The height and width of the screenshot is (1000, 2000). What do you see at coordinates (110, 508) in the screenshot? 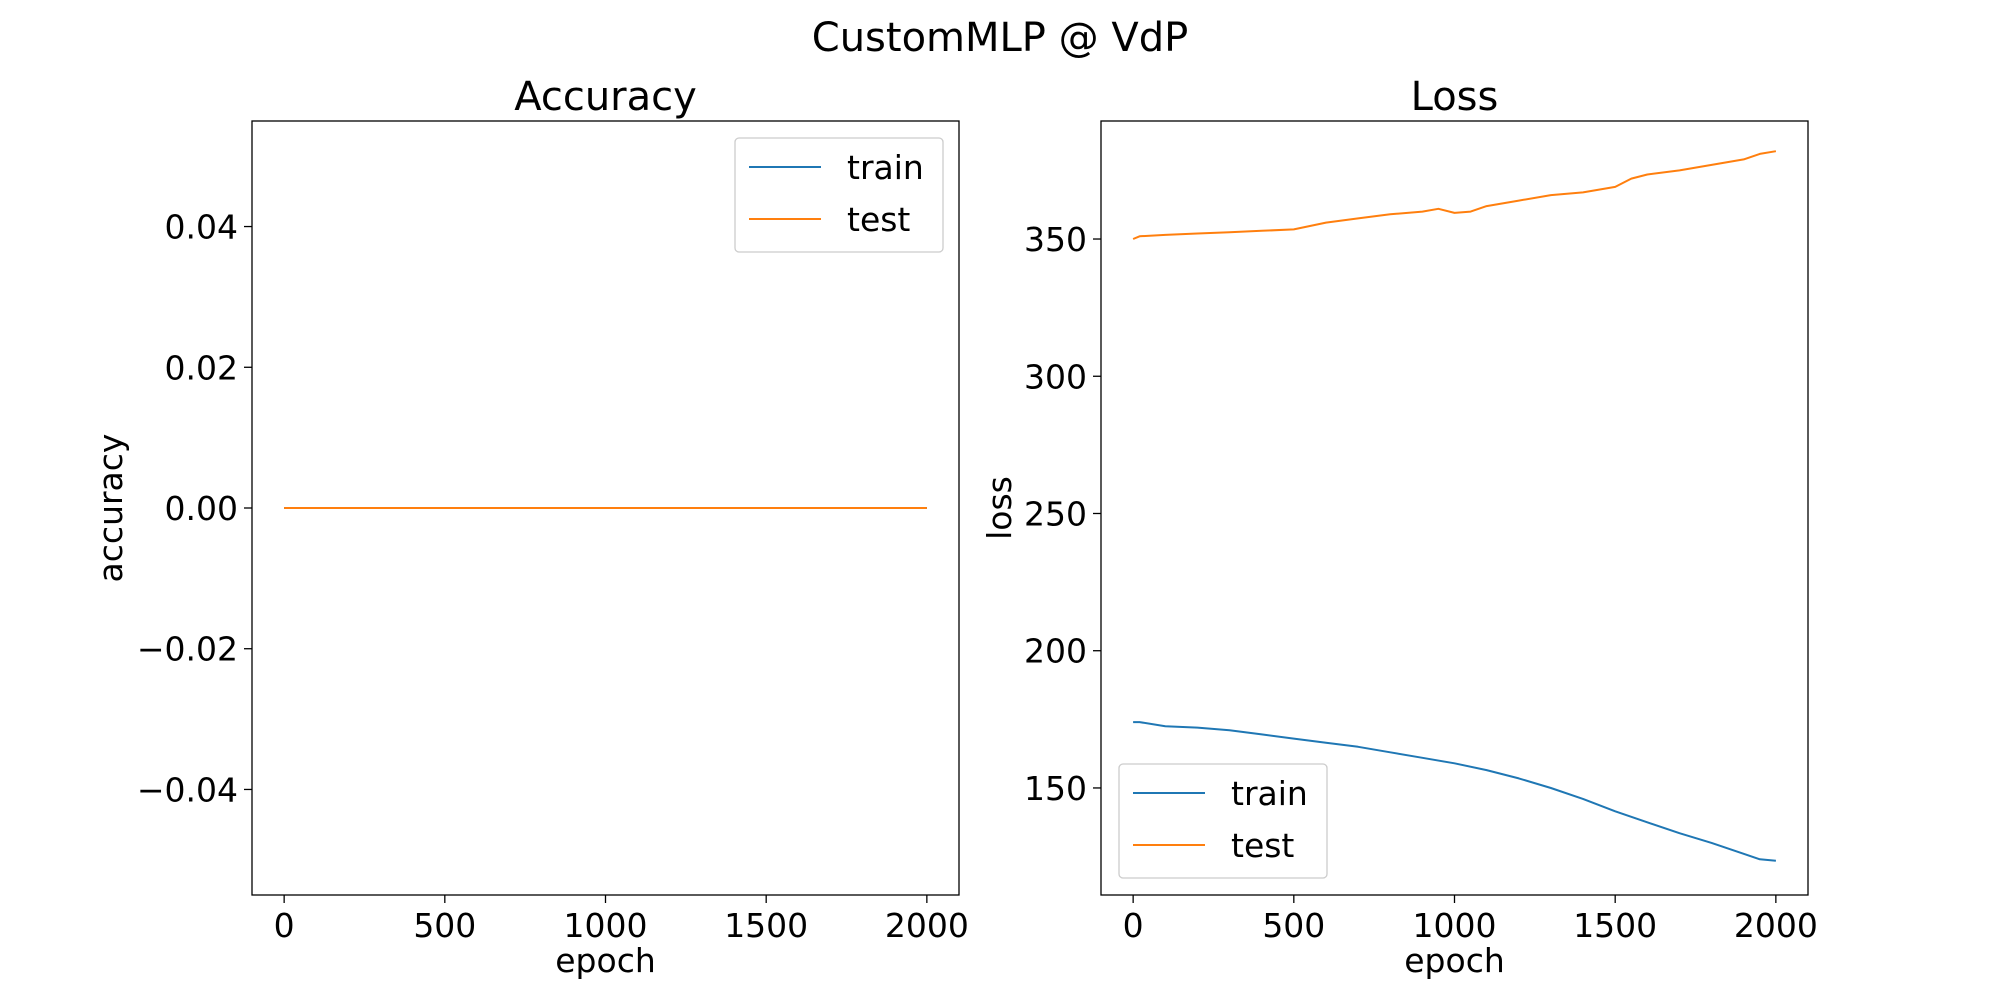
I see `accuracy-y-axis-label: accuracy` at bounding box center [110, 508].